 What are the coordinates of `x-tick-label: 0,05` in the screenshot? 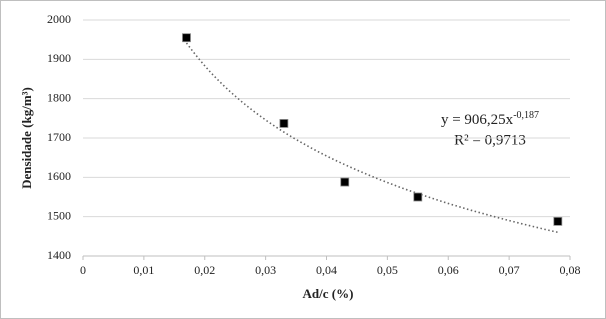 It's located at (387, 270).